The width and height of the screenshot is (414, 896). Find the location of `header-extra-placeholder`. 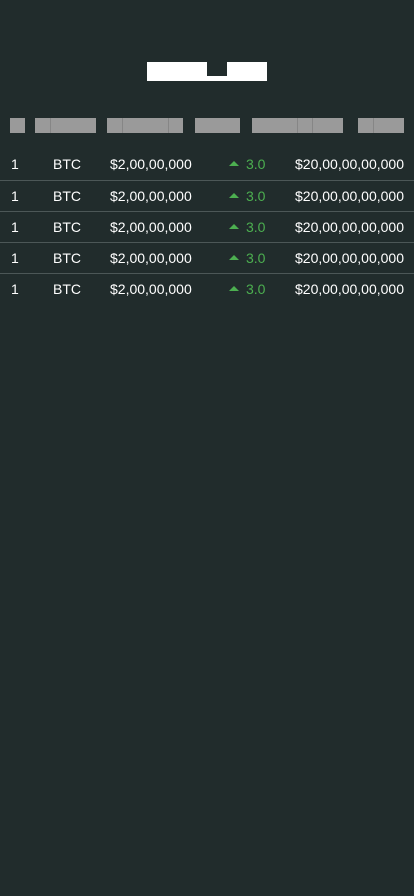

header-extra-placeholder is located at coordinates (381, 125).